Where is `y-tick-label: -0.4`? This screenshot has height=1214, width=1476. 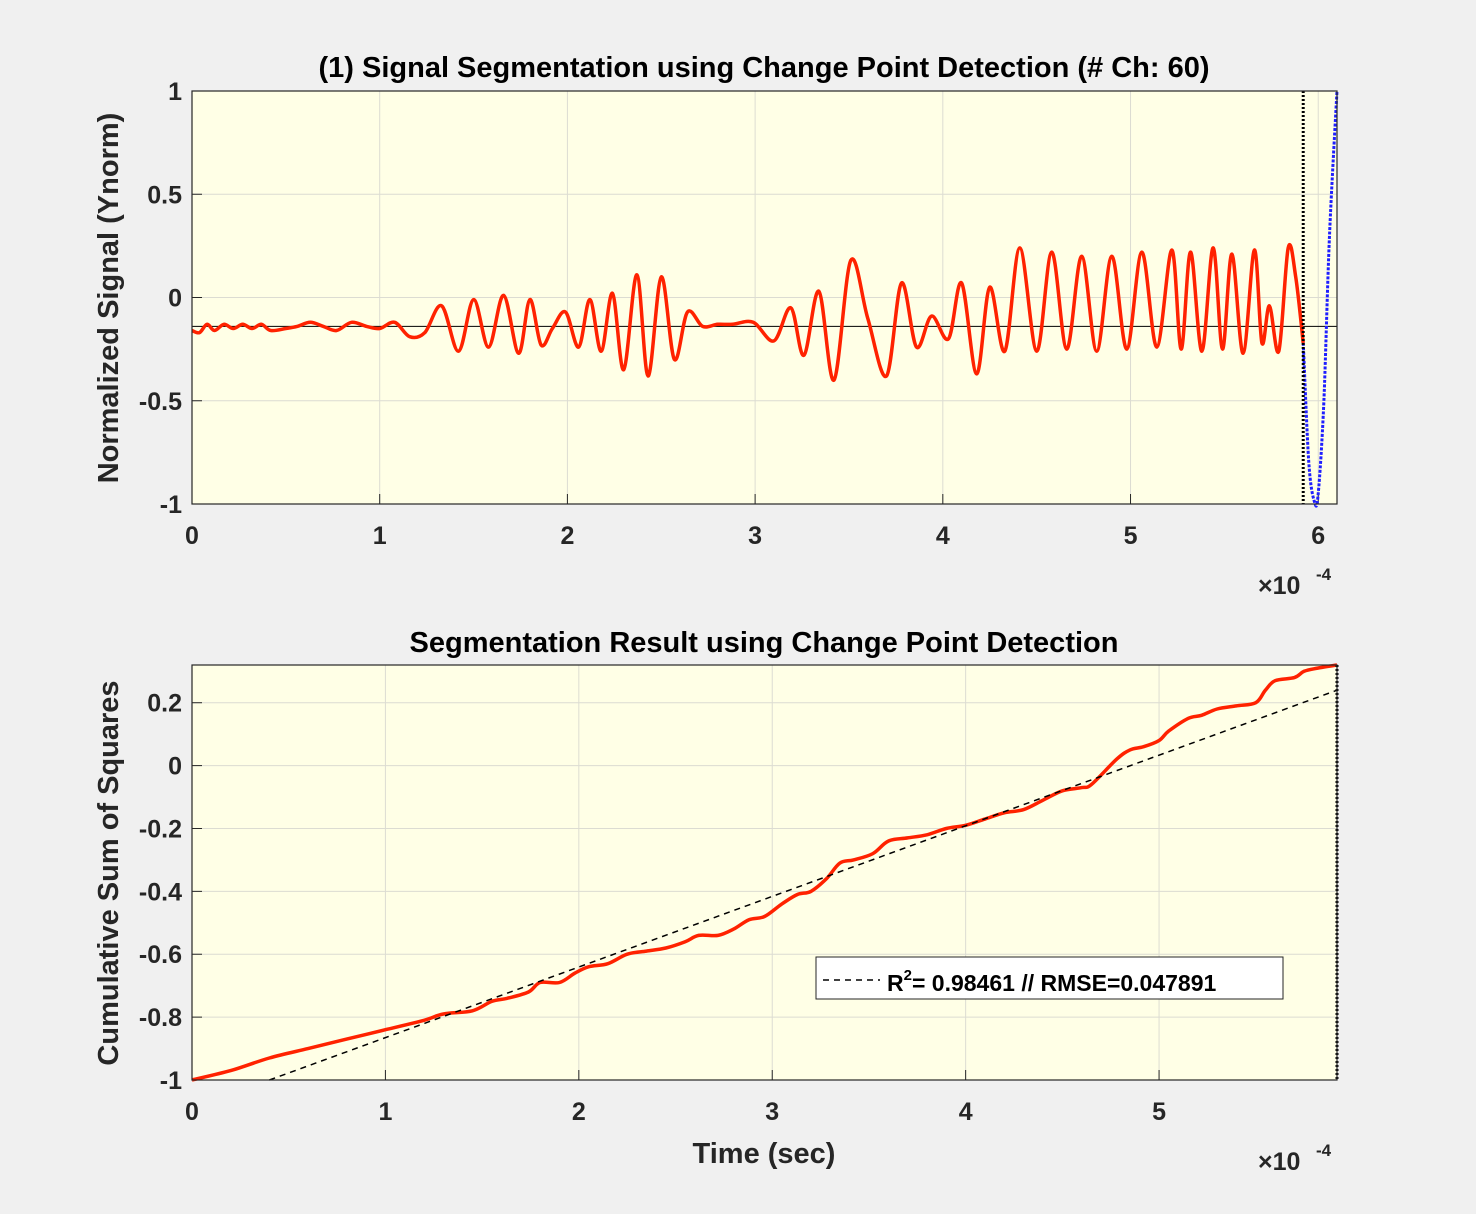
y-tick-label: -0.4 is located at coordinates (160, 892).